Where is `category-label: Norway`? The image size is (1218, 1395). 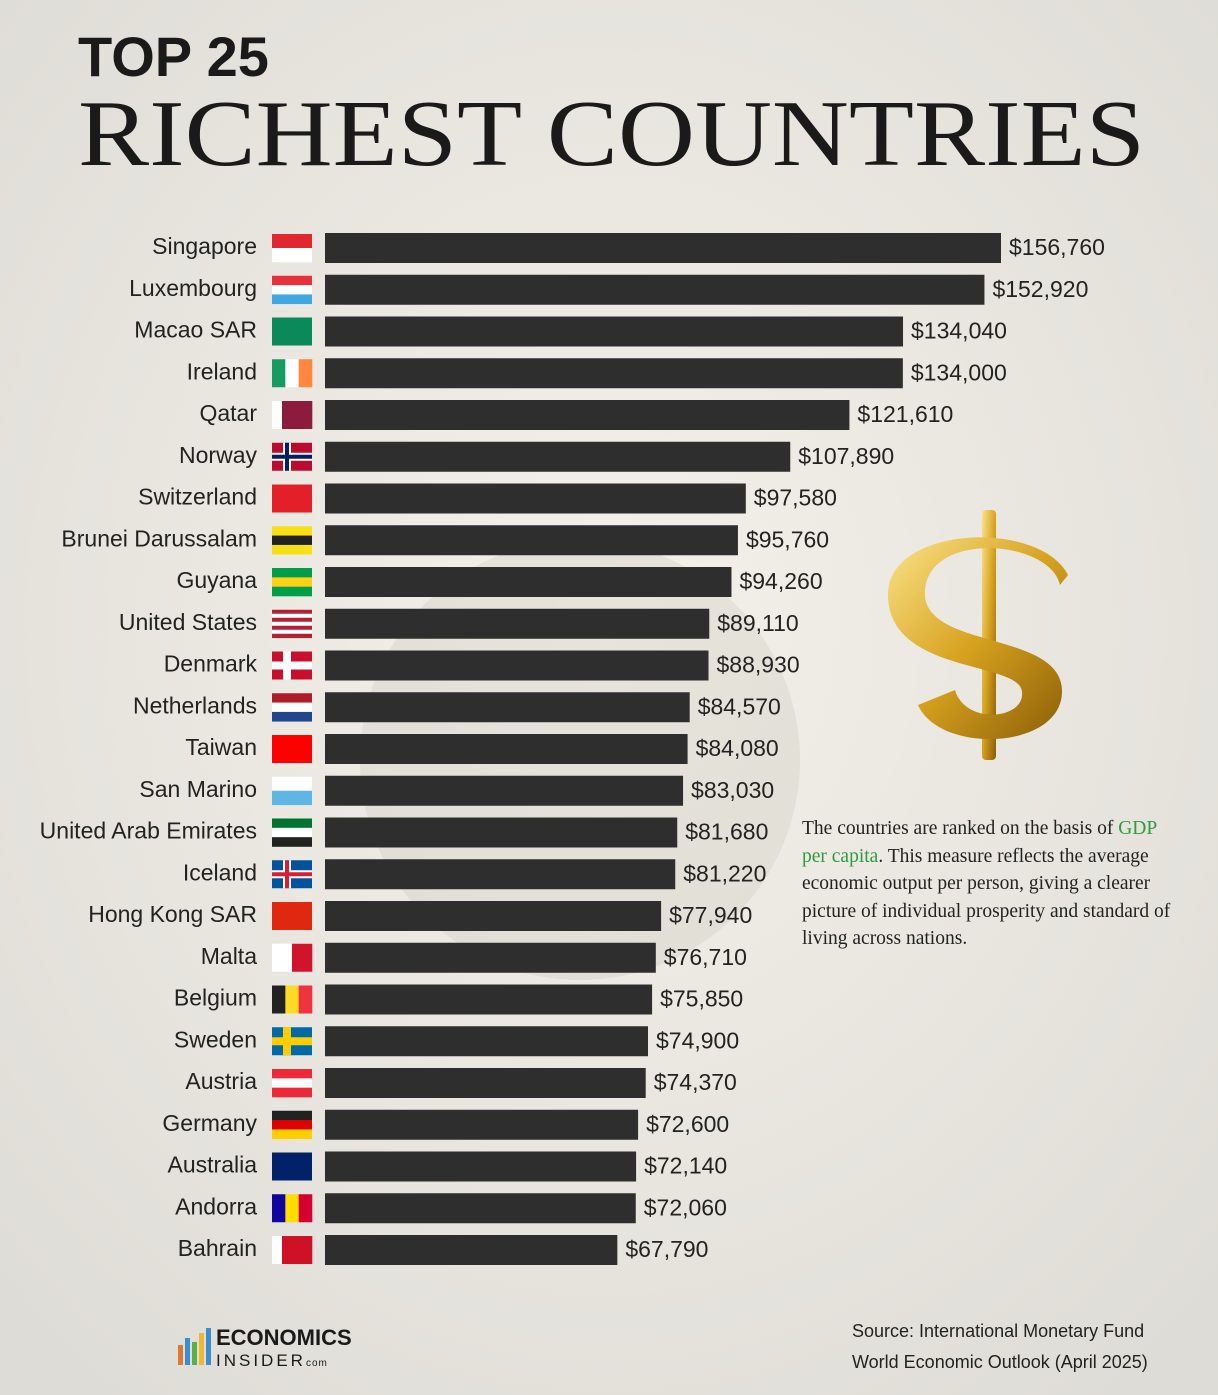
category-label: Norway is located at coordinates (218, 455).